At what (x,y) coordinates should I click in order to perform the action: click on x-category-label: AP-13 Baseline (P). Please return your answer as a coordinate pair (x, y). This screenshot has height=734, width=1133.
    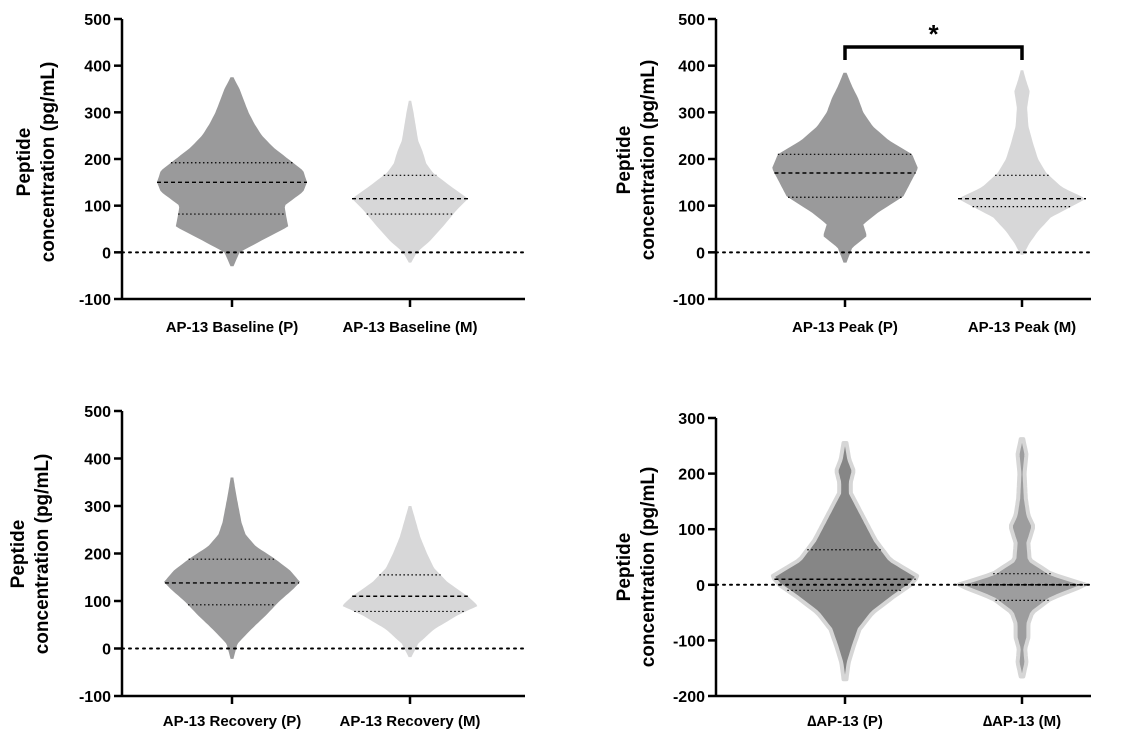
    Looking at the image, I should click on (232, 327).